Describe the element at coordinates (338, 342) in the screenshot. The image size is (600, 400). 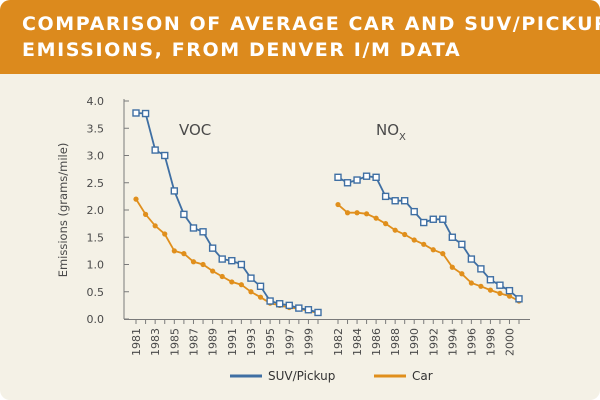
I see `x-tick-label: 1982` at that location.